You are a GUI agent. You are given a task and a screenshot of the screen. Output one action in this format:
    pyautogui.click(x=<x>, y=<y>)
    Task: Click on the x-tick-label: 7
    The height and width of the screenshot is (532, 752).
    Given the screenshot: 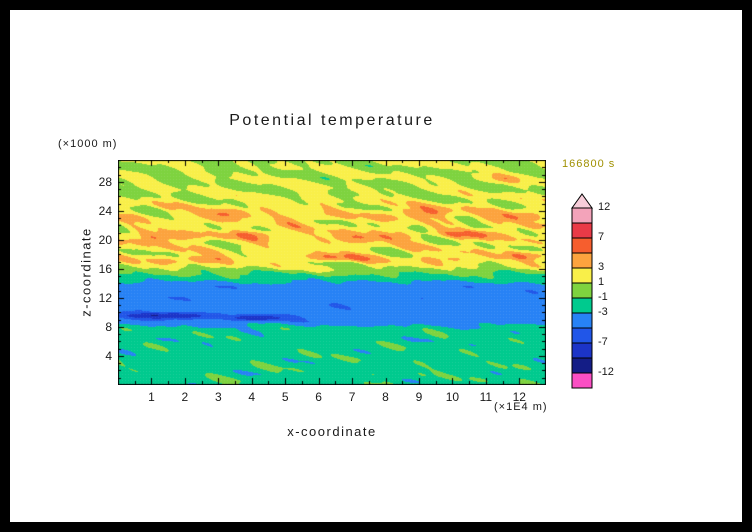 What is the action you would take?
    pyautogui.click(x=352, y=397)
    